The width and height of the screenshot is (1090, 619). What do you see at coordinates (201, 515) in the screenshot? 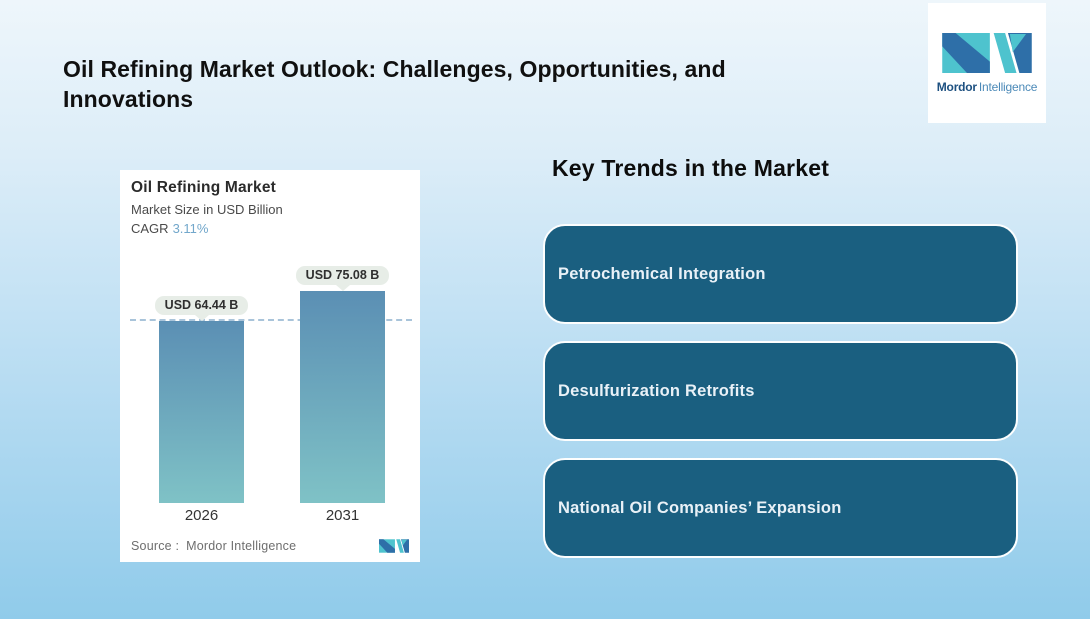
I see `x-tick-2026: 2026` at bounding box center [201, 515].